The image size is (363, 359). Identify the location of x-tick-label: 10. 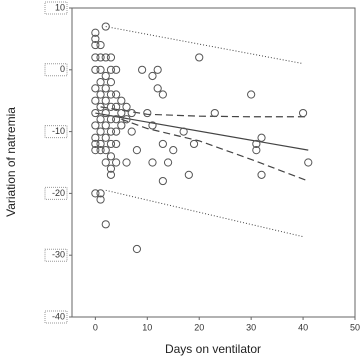
(147, 327).